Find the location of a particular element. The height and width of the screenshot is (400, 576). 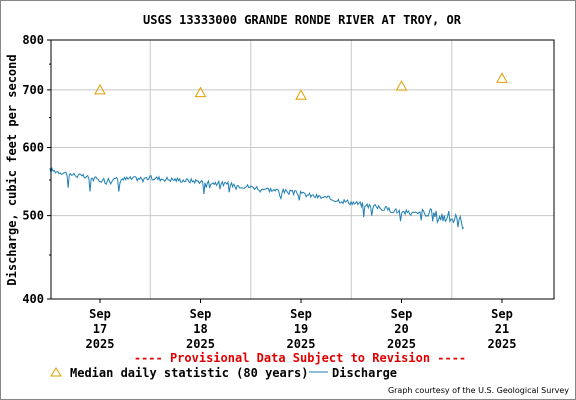

y-tick-label: 800 is located at coordinates (33, 40).